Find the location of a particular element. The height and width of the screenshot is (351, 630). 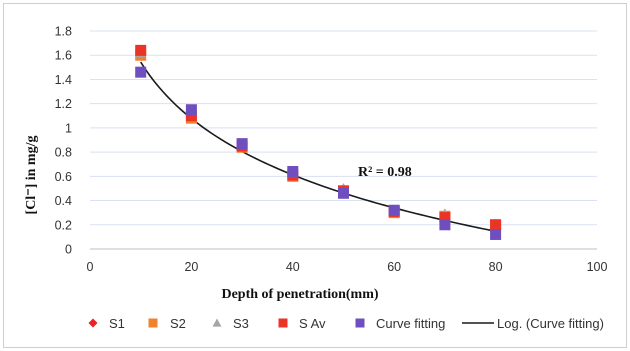

y-tick-label: 0.2 is located at coordinates (63, 225).